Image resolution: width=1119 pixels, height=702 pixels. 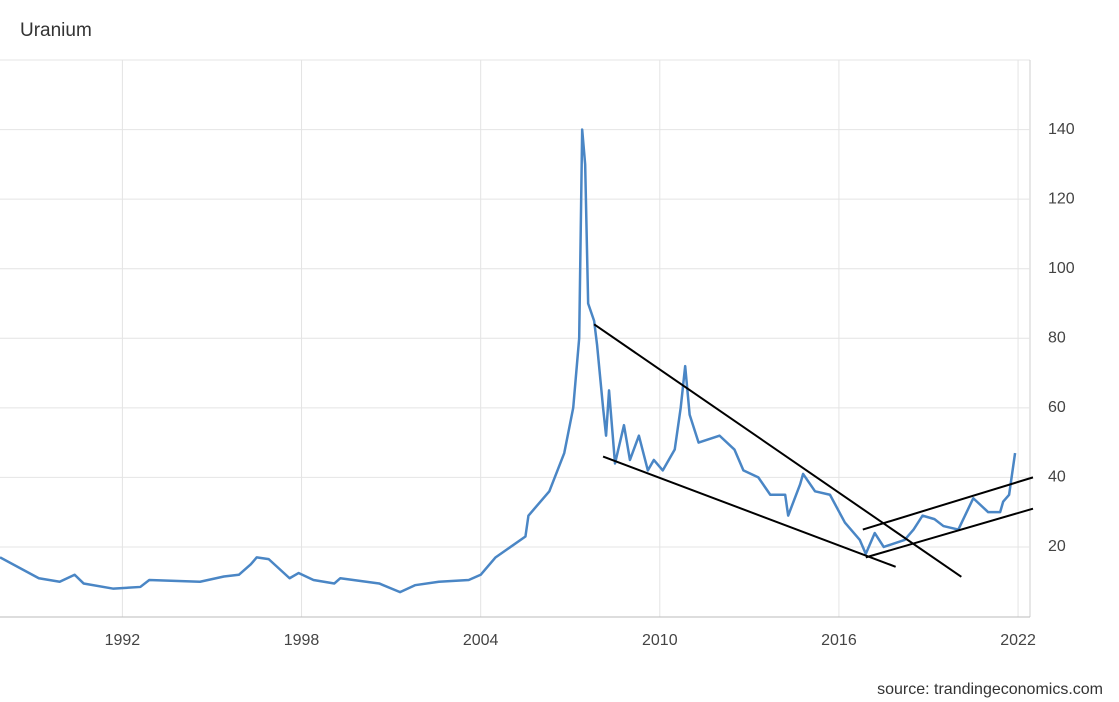 What do you see at coordinates (302, 640) in the screenshot?
I see `x-tick-label: 1998` at bounding box center [302, 640].